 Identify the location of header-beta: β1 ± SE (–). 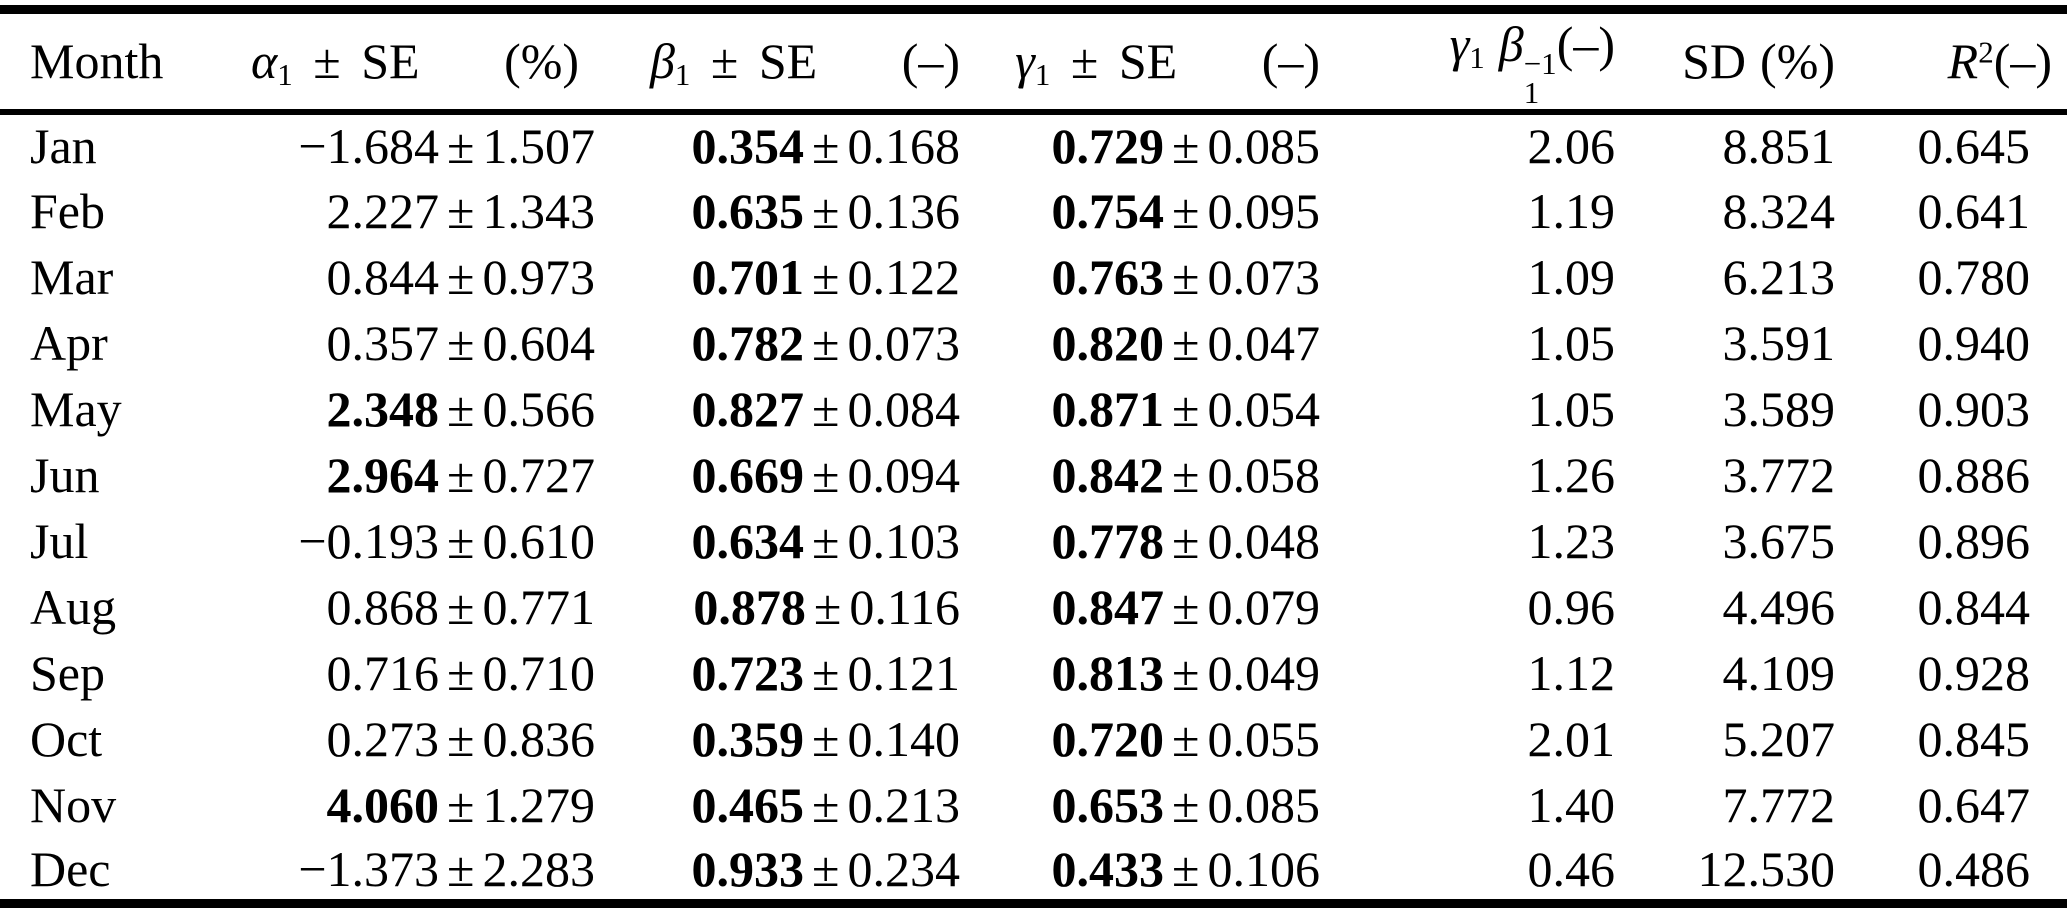
(787, 62).